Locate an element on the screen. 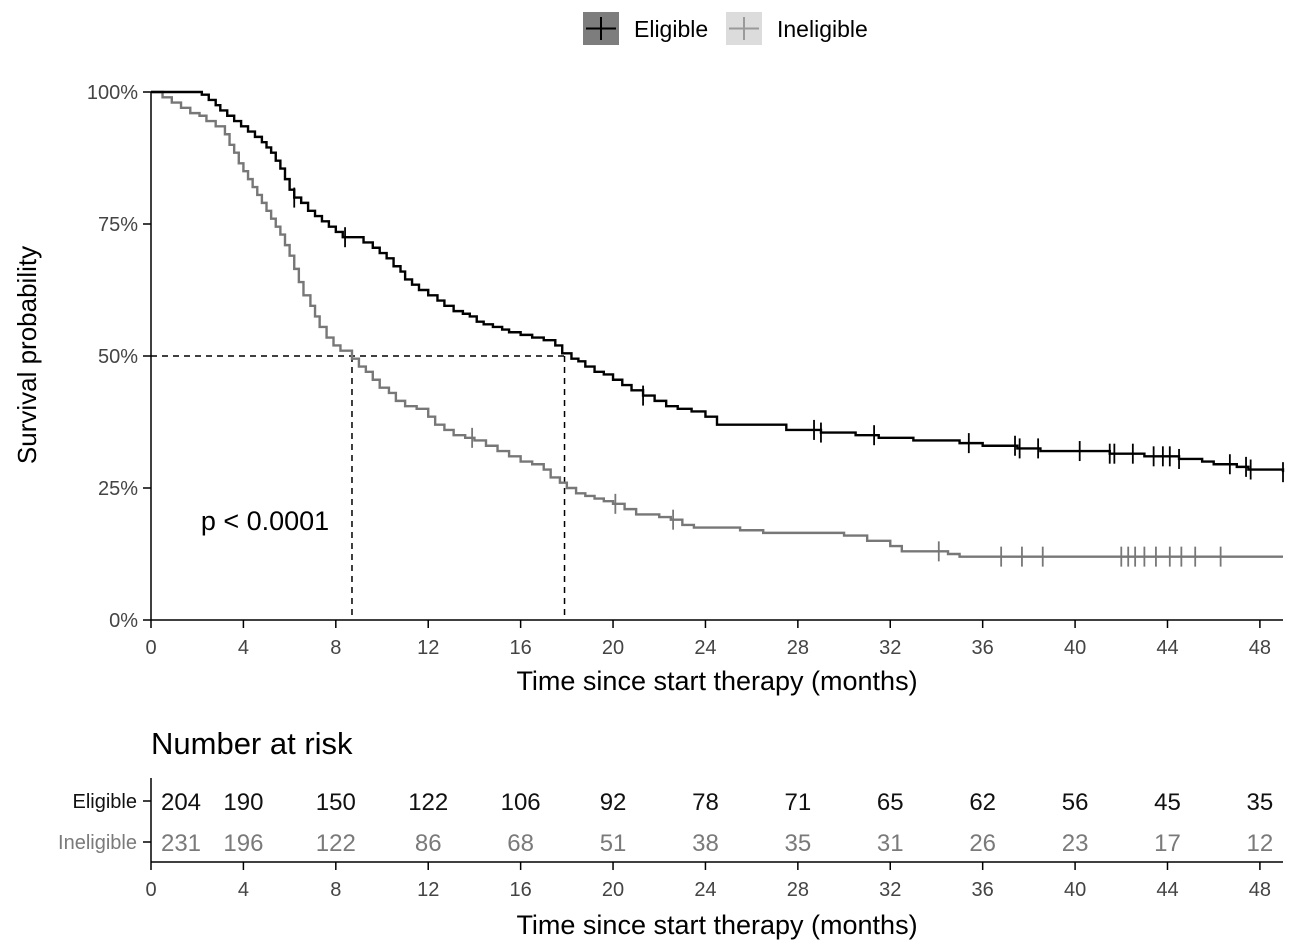  y-tick-label: 75% is located at coordinates (118, 225).